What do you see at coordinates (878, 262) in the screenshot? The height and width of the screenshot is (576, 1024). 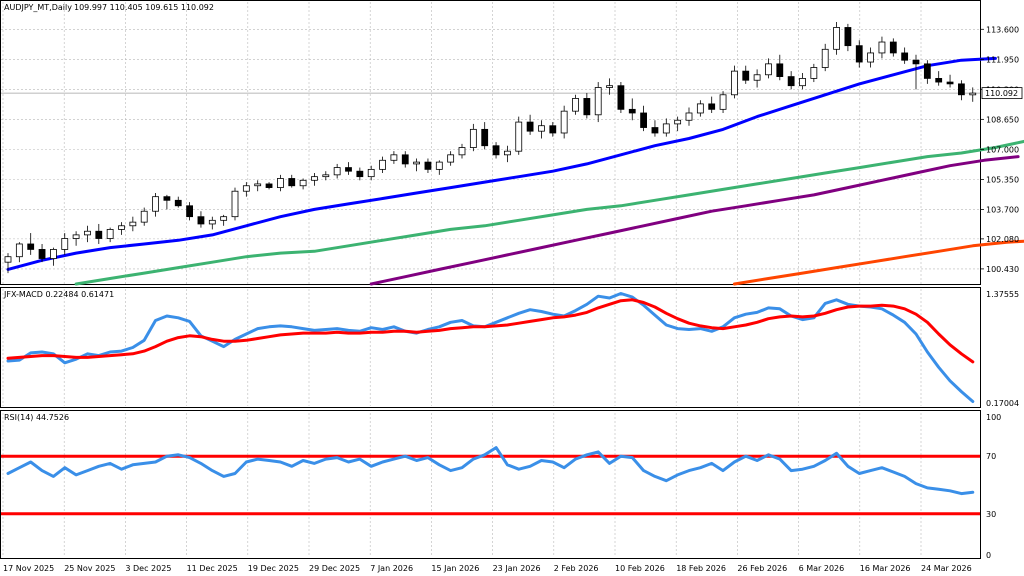 I see `ma-slowest-line` at bounding box center [878, 262].